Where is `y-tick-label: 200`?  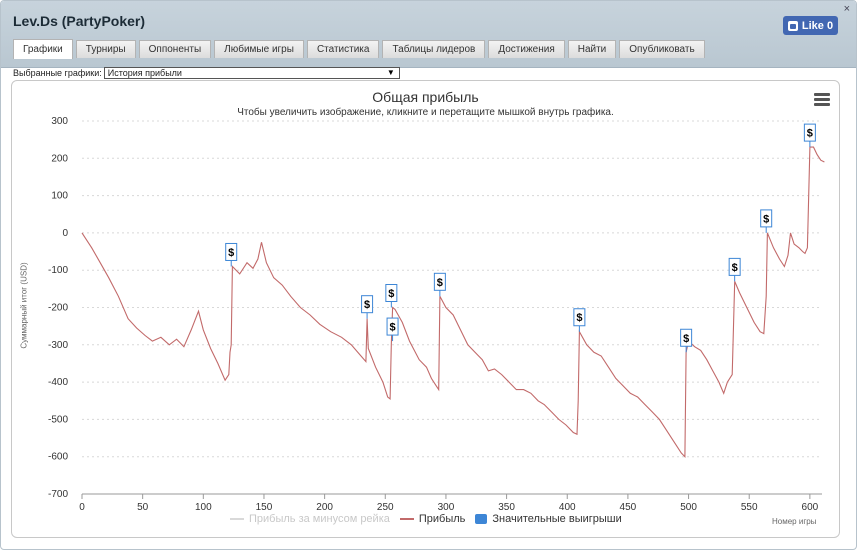 y-tick-label: 200 is located at coordinates (59, 158).